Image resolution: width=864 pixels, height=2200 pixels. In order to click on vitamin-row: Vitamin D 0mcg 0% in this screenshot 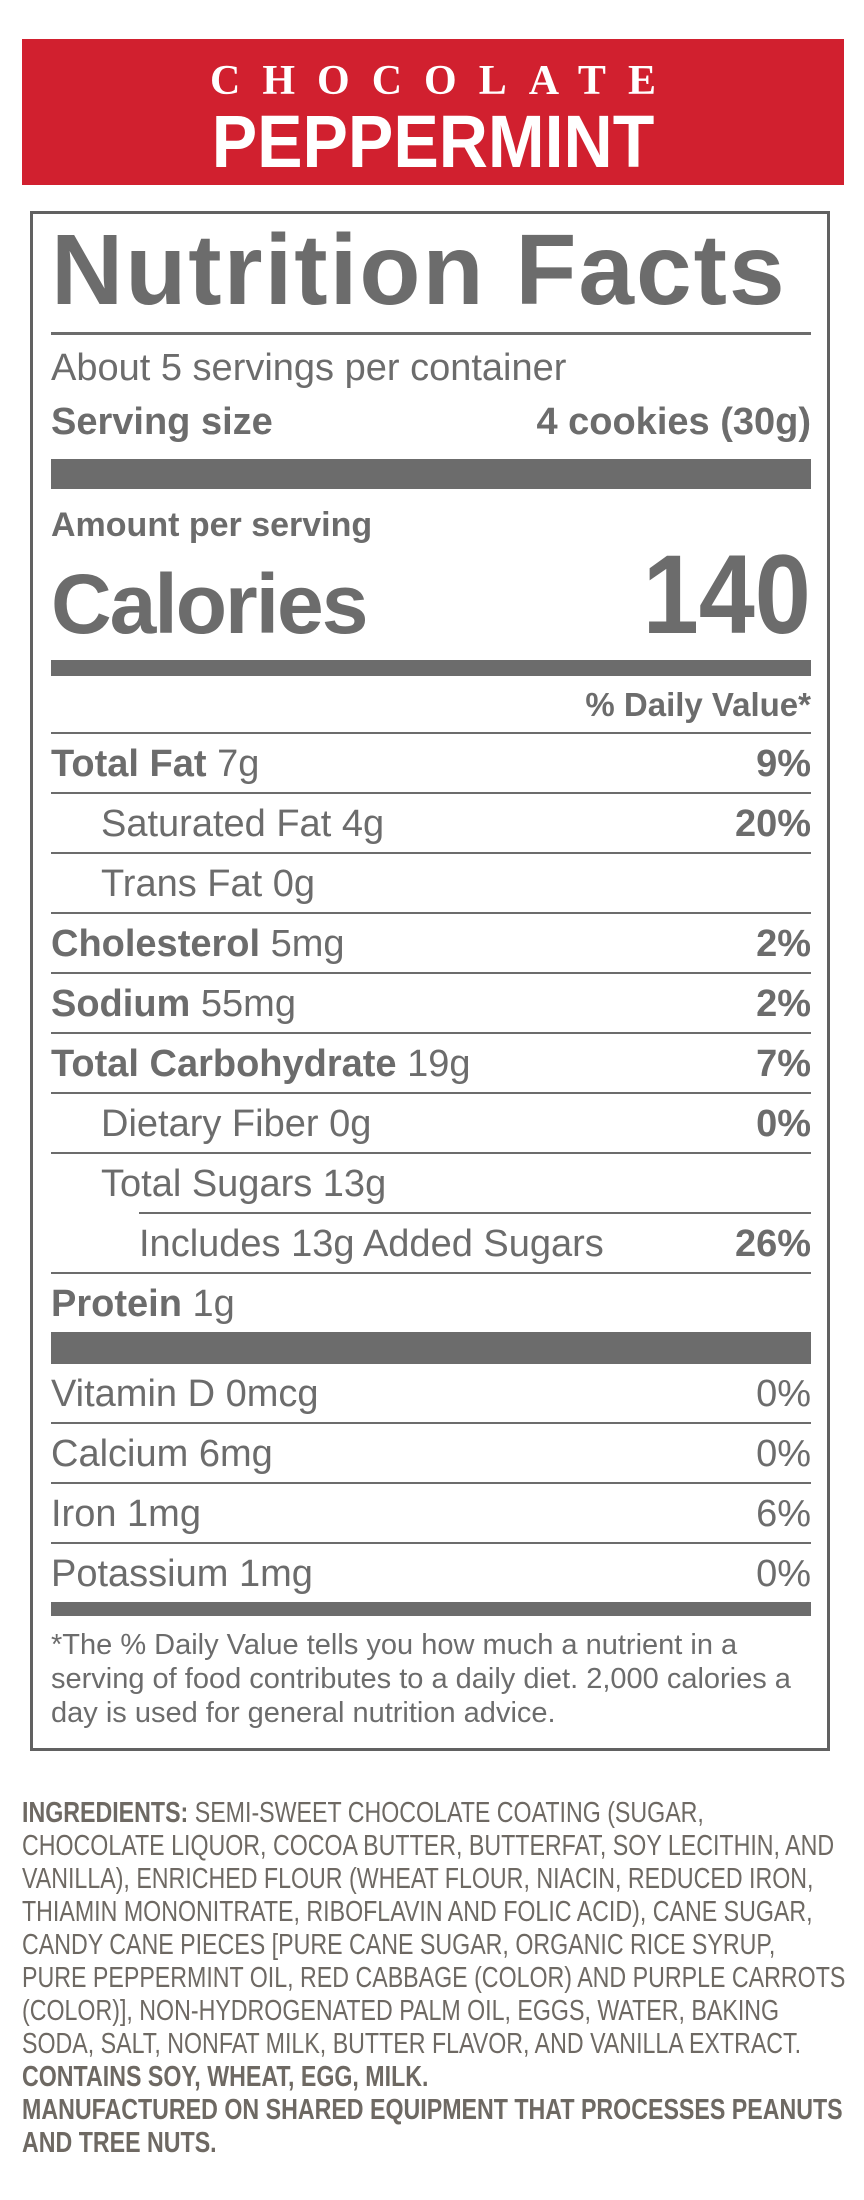, I will do `click(431, 1393)`.